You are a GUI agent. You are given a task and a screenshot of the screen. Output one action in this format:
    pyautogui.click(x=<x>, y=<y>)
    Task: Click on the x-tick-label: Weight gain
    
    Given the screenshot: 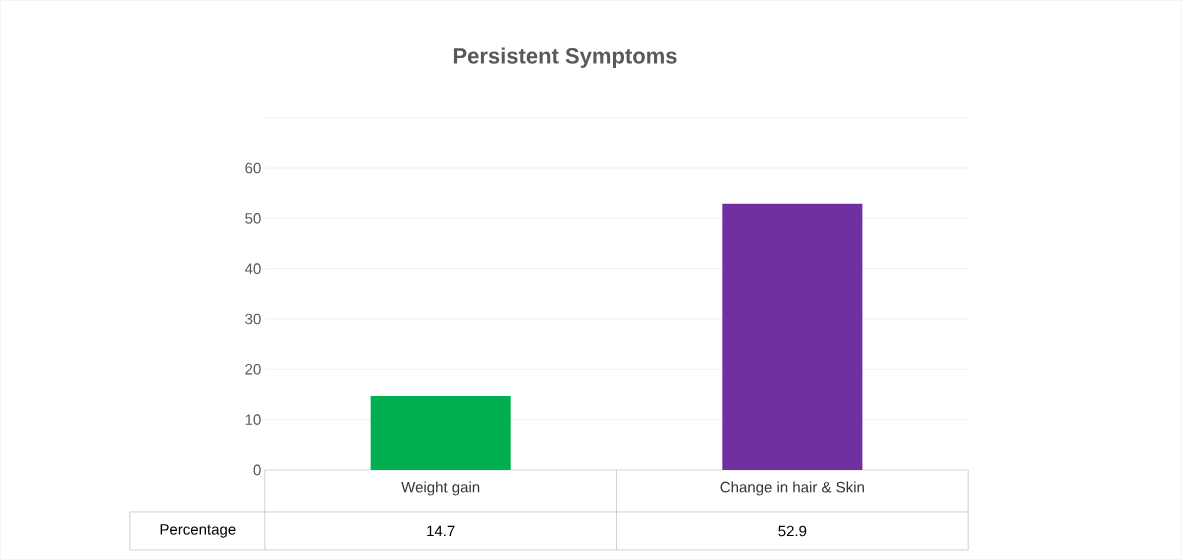 What is the action you would take?
    pyautogui.click(x=440, y=488)
    